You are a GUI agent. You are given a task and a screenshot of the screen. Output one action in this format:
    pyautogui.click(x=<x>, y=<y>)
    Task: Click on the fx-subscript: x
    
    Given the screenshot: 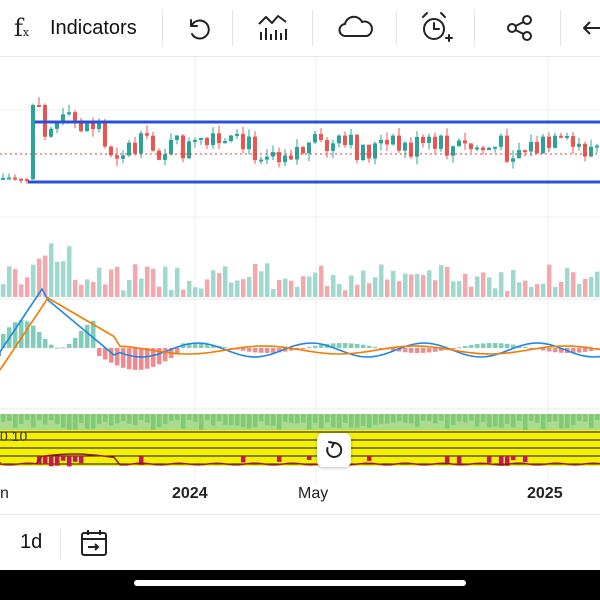 What is the action you would take?
    pyautogui.click(x=26, y=32)
    